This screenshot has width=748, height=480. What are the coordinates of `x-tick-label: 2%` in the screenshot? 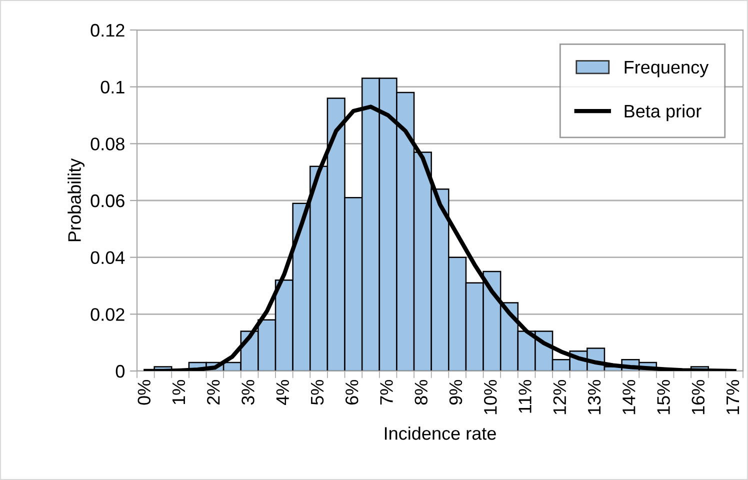 It's located at (213, 392).